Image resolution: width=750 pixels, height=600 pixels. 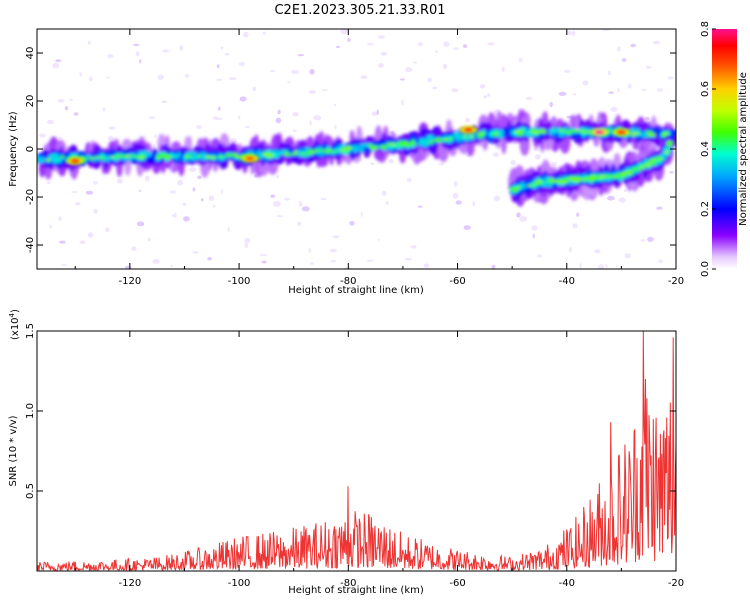 I want to click on x-tick-label: -120, so click(x=129, y=583).